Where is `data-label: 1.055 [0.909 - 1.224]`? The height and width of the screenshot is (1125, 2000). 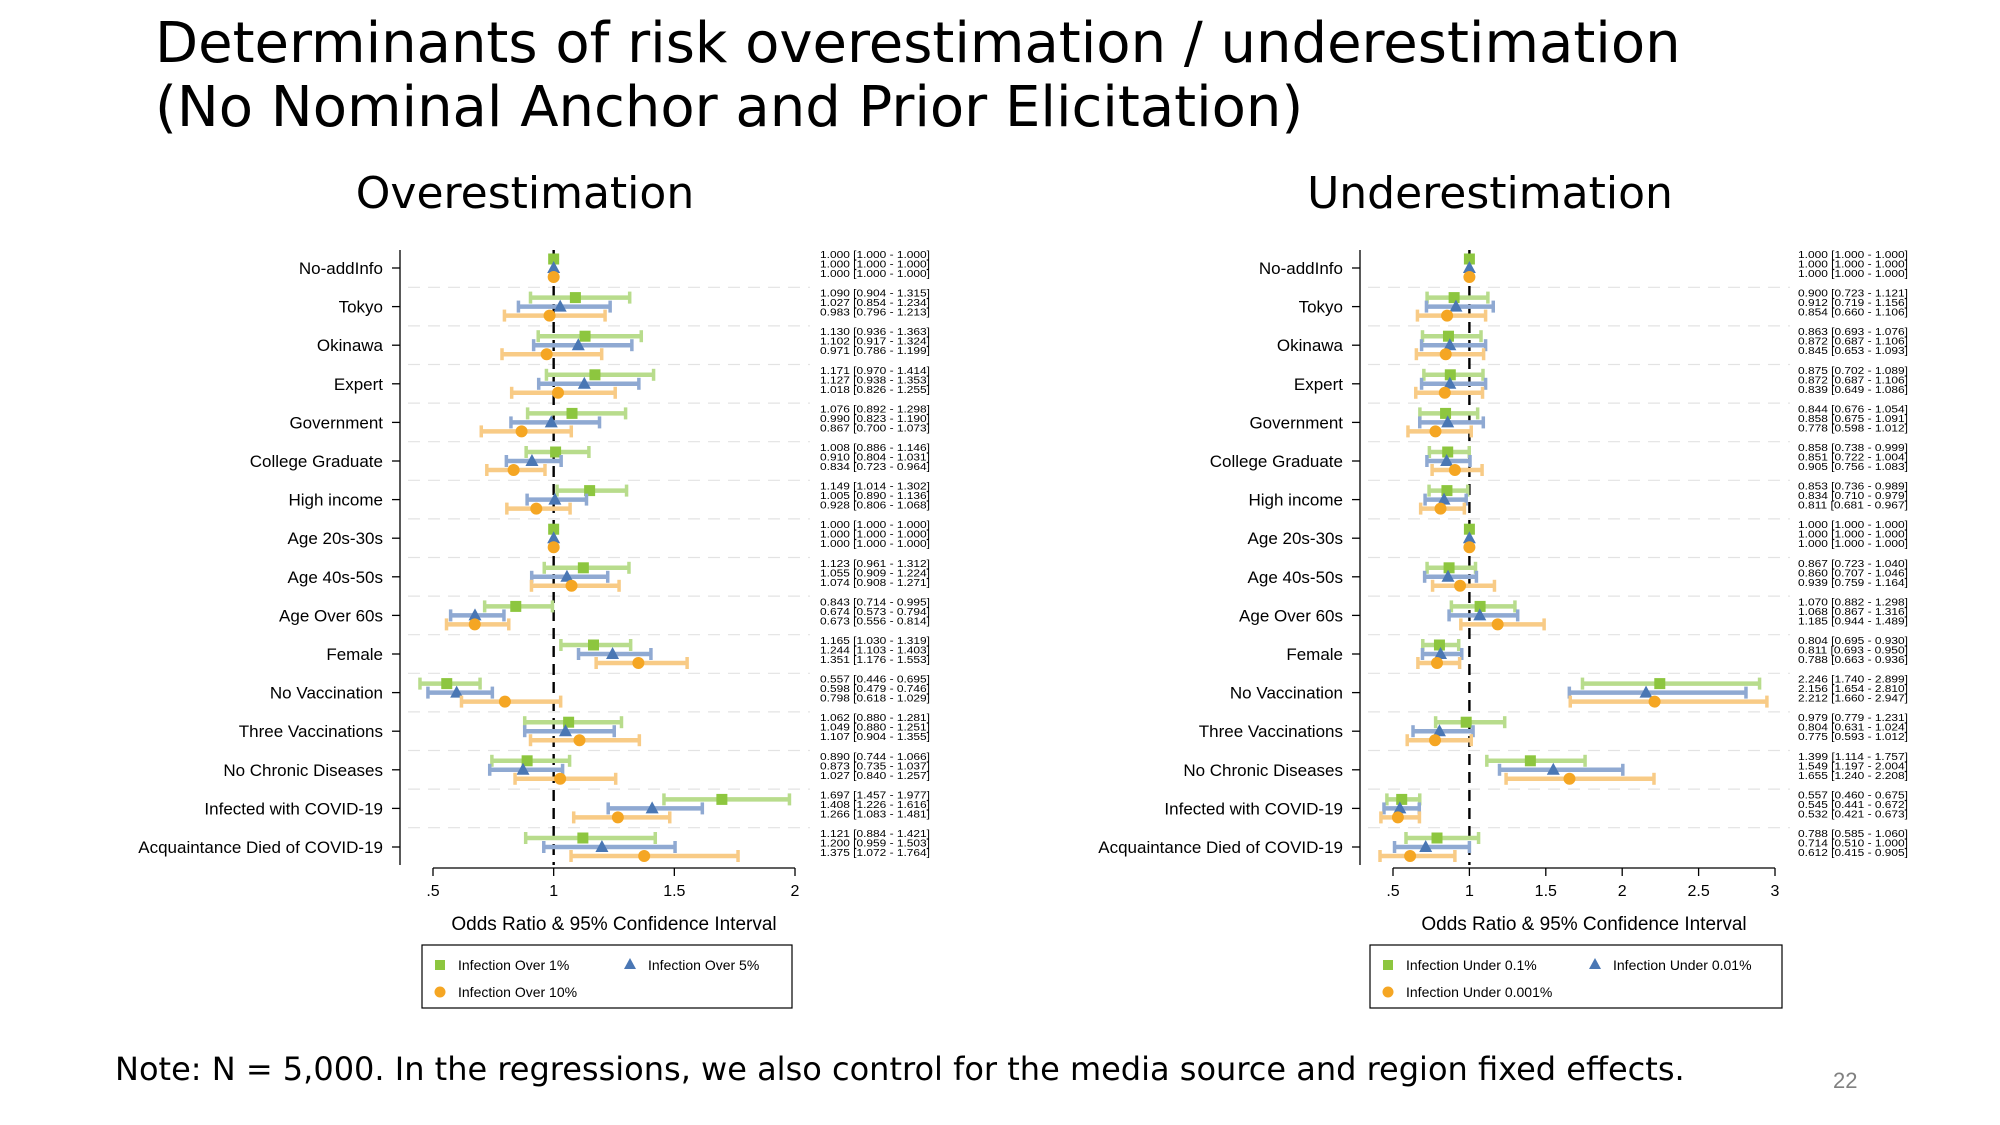
data-label: 1.055 [0.909 - 1.224] is located at coordinates (875, 573).